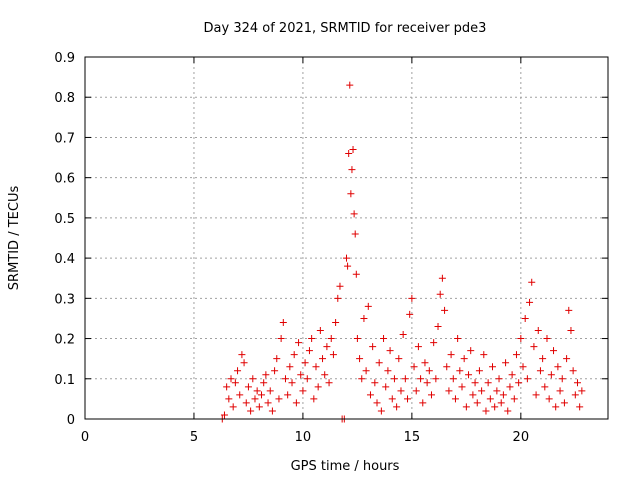 The height and width of the screenshot is (480, 640). I want to click on x-tick-label: 20, so click(521, 437).